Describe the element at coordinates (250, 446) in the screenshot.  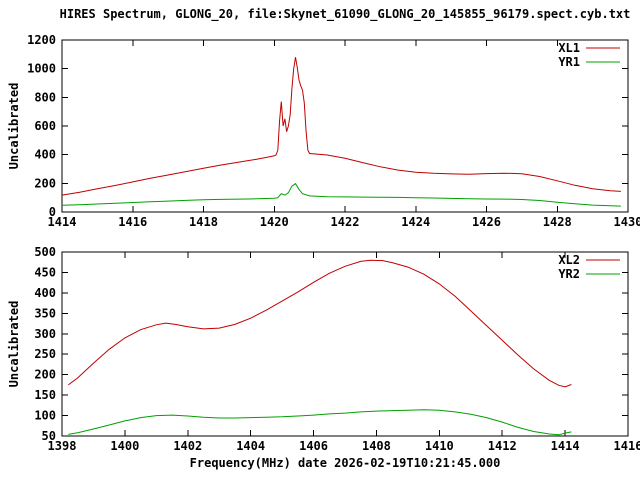
I see `x-tick-label: 1404` at that location.